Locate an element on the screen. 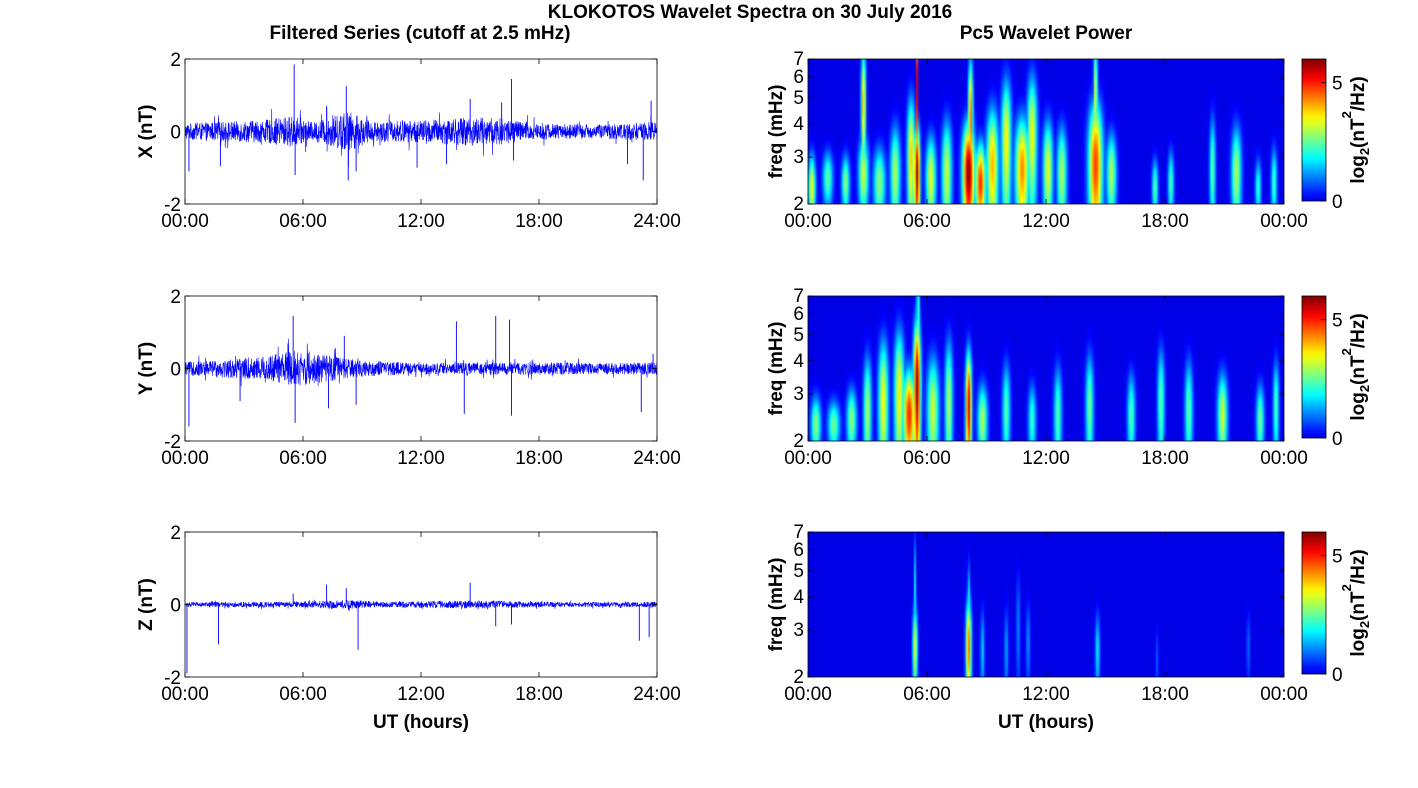 The height and width of the screenshot is (788, 1418). figure-suptitle: KLOKOTOS Wavelet Spectra on 30 July 2016 is located at coordinates (750, 12).